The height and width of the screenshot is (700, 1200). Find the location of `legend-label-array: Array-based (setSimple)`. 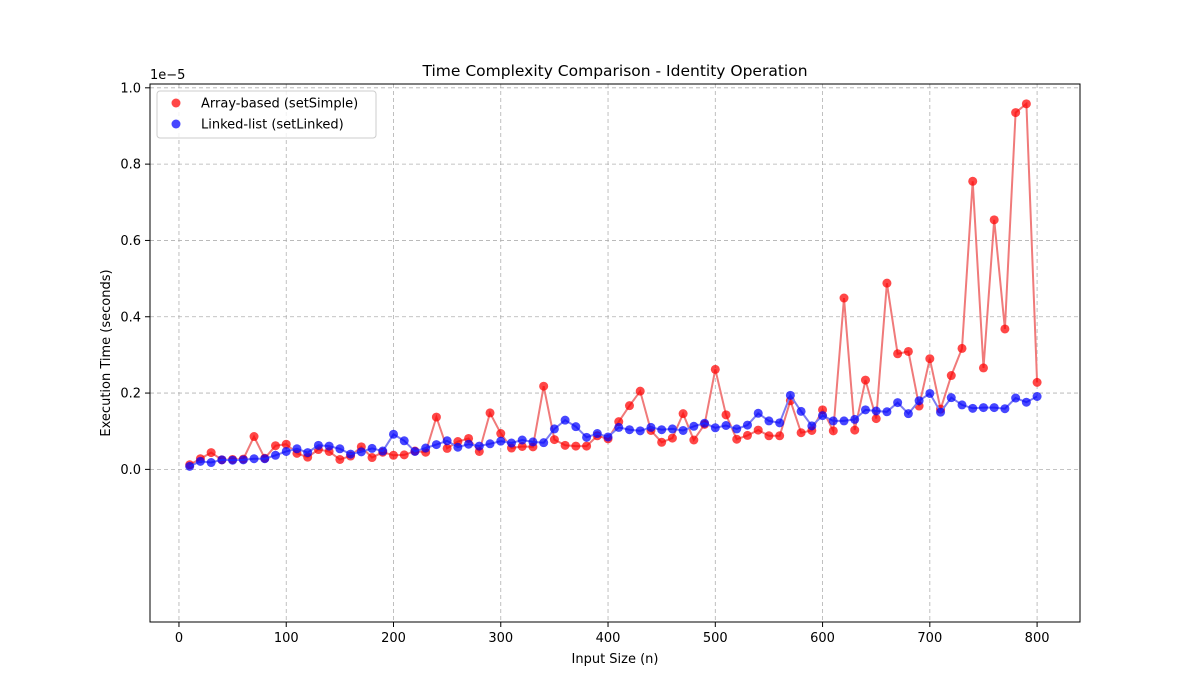

legend-label-array: Array-based (setSimple) is located at coordinates (279, 104).